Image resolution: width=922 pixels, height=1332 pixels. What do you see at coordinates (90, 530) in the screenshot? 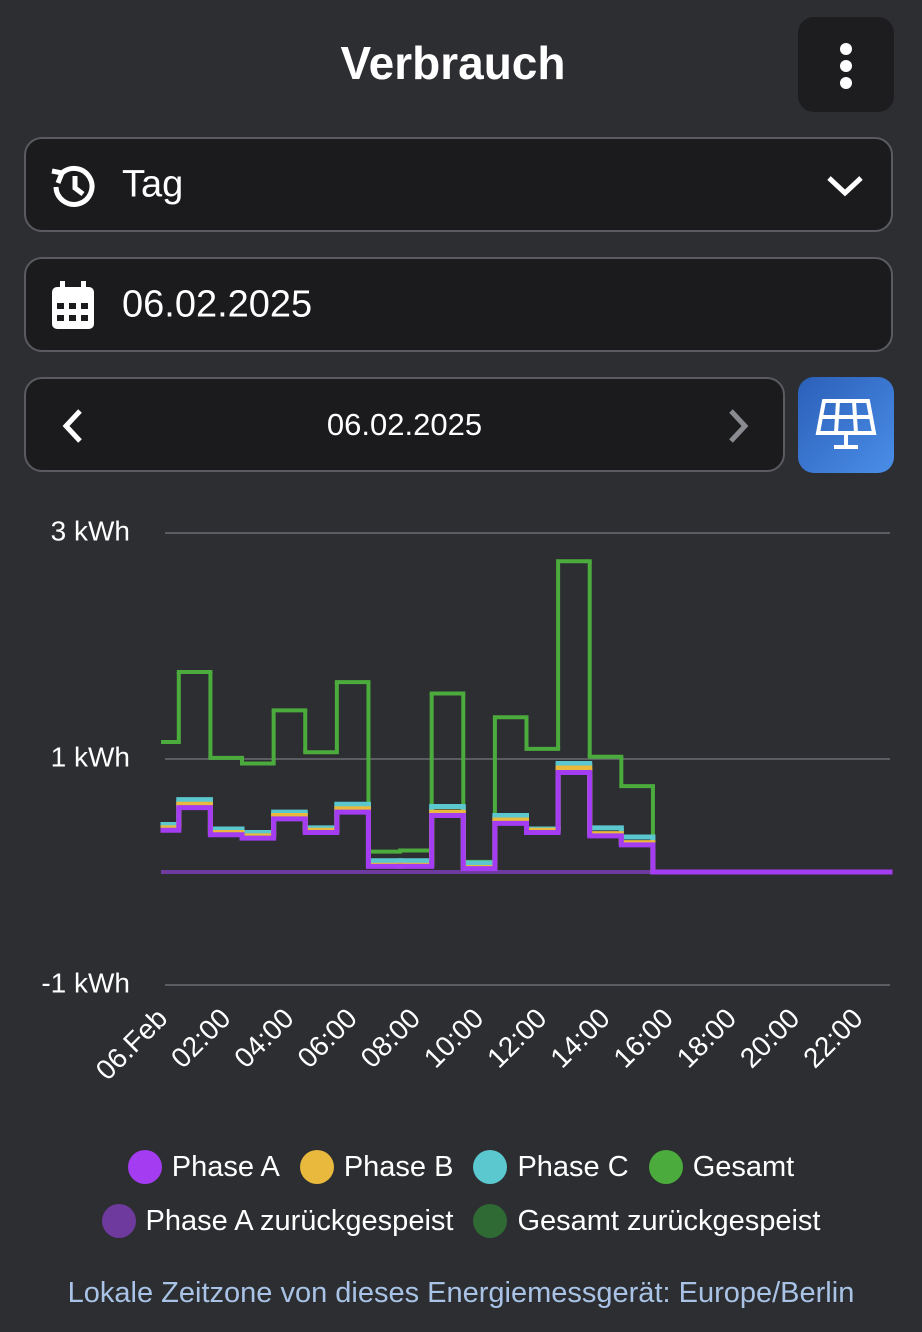
I see `y-tick-label: 3 kWh` at bounding box center [90, 530].